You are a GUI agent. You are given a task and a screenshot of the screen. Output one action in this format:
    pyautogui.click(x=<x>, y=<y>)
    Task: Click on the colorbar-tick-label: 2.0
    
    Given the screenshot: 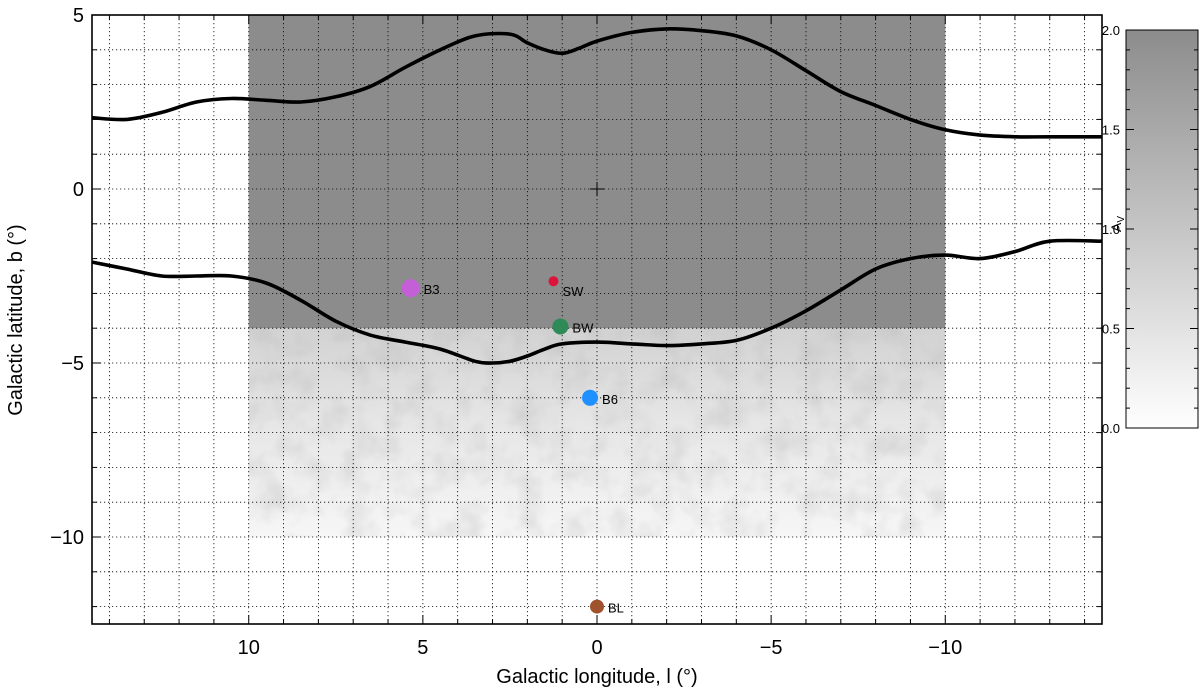 What is the action you would take?
    pyautogui.click(x=1111, y=30)
    